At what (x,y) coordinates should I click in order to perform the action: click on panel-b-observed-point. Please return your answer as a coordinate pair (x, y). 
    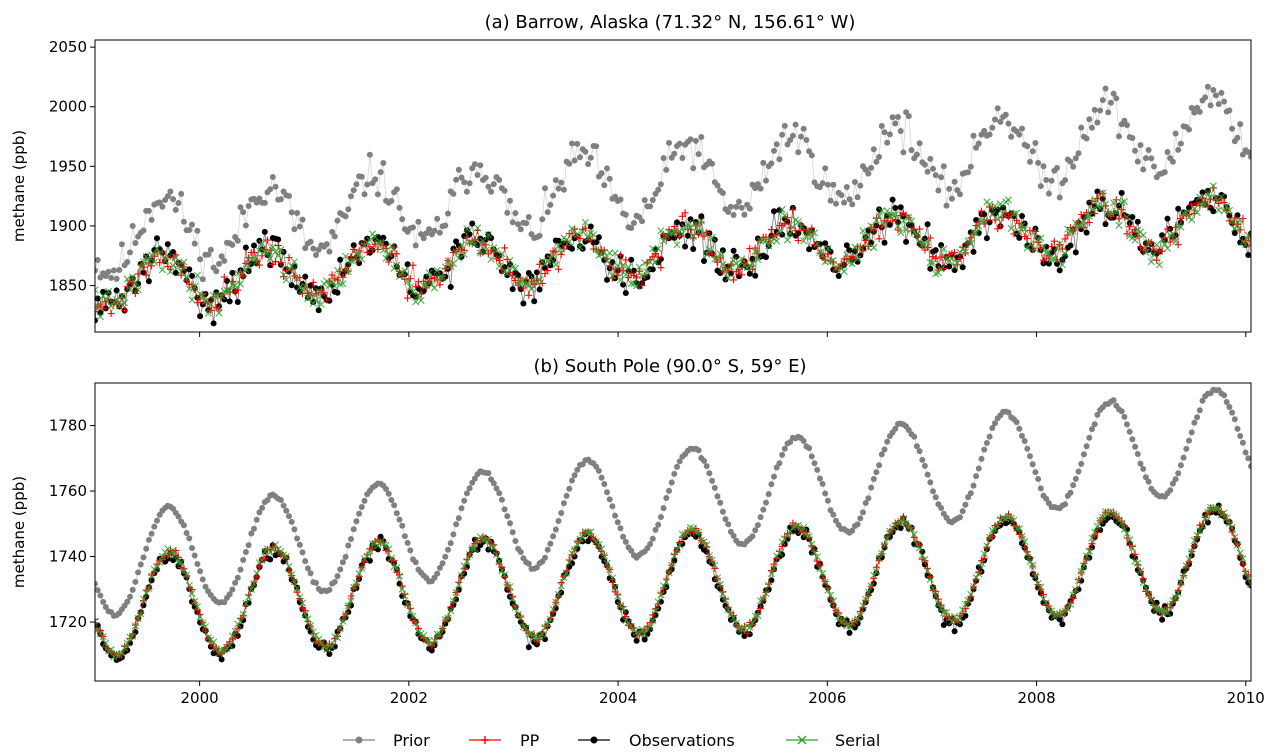
    Looking at the image, I should click on (528, 647).